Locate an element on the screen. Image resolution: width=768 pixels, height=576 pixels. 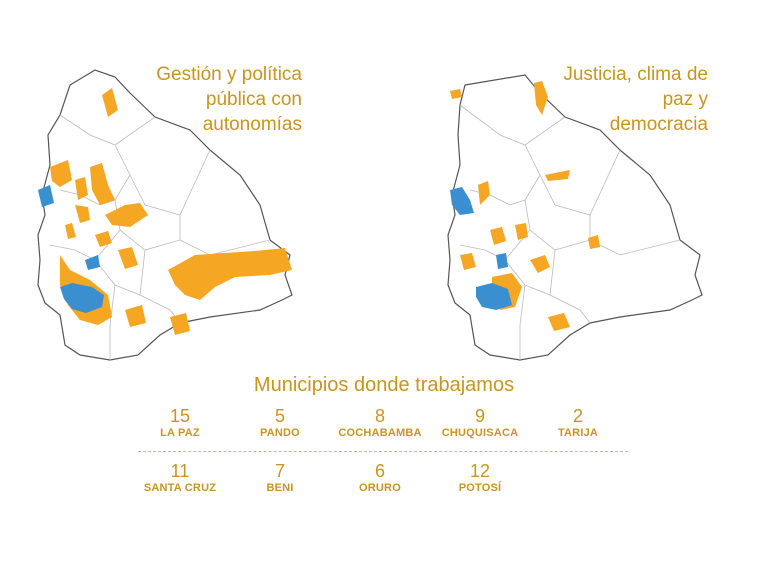
stat-potosi: 12 POTOSÍ is located at coordinates (480, 478).